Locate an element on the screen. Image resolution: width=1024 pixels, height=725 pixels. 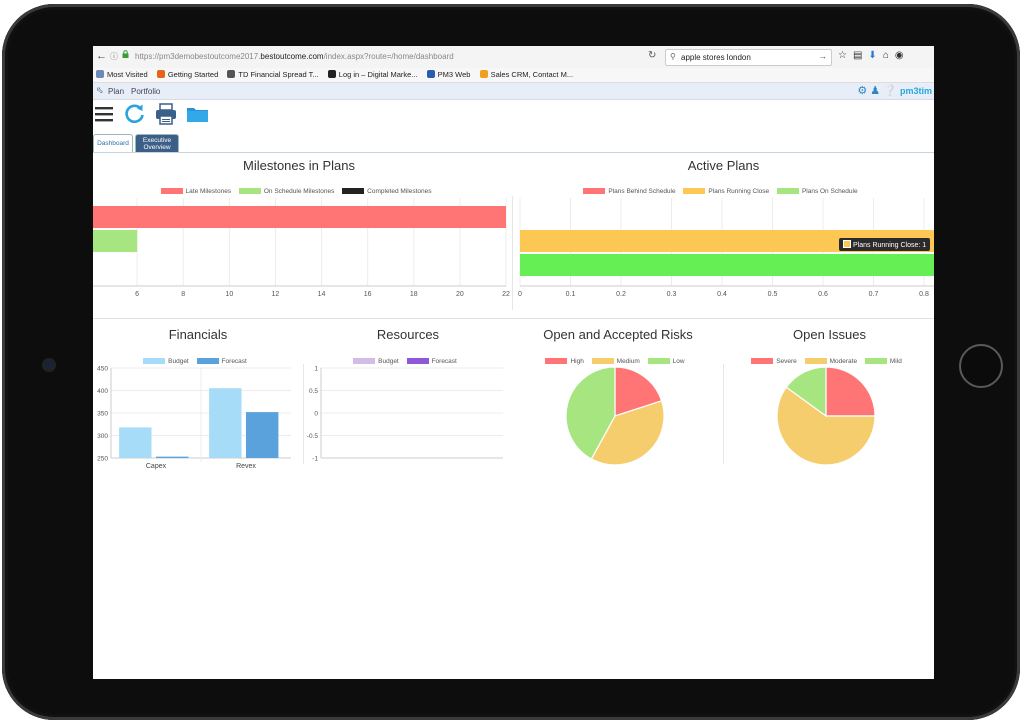
issues-legend: Severe Moderate Mild is located at coordinates (829, 361).